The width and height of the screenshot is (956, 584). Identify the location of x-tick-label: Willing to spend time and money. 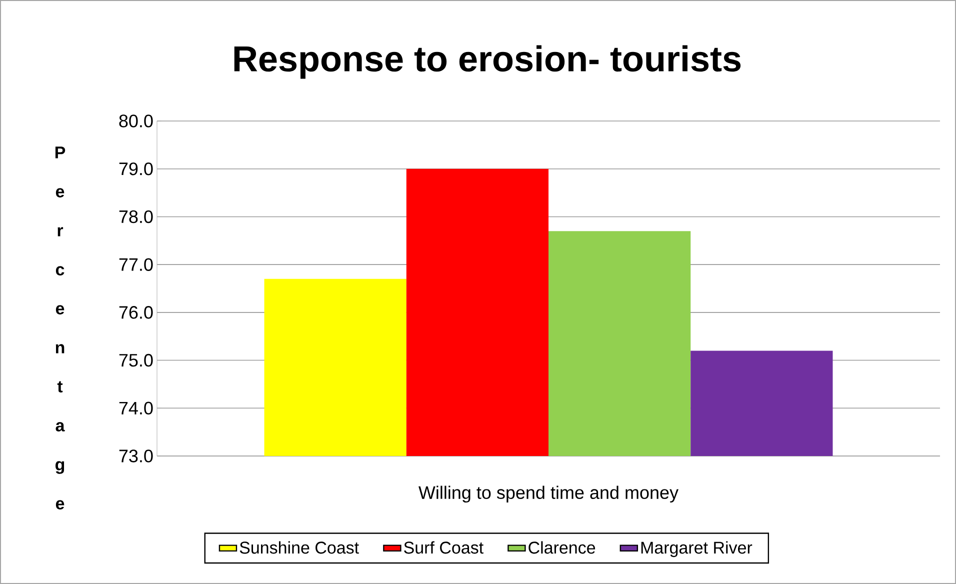
(548, 494).